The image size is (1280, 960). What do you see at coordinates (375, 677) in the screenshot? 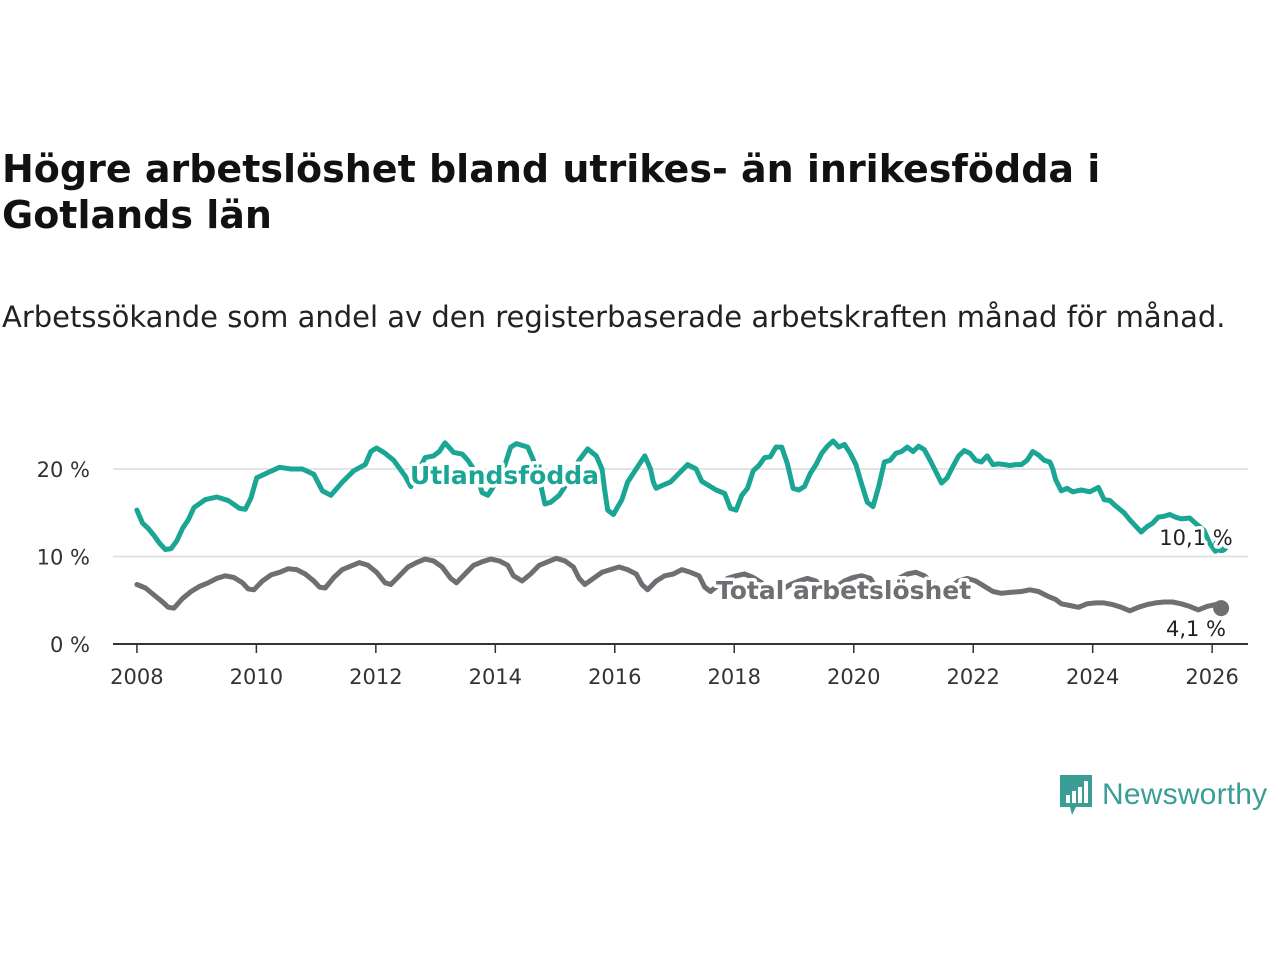
I see `x-tick-label: 2012` at bounding box center [375, 677].